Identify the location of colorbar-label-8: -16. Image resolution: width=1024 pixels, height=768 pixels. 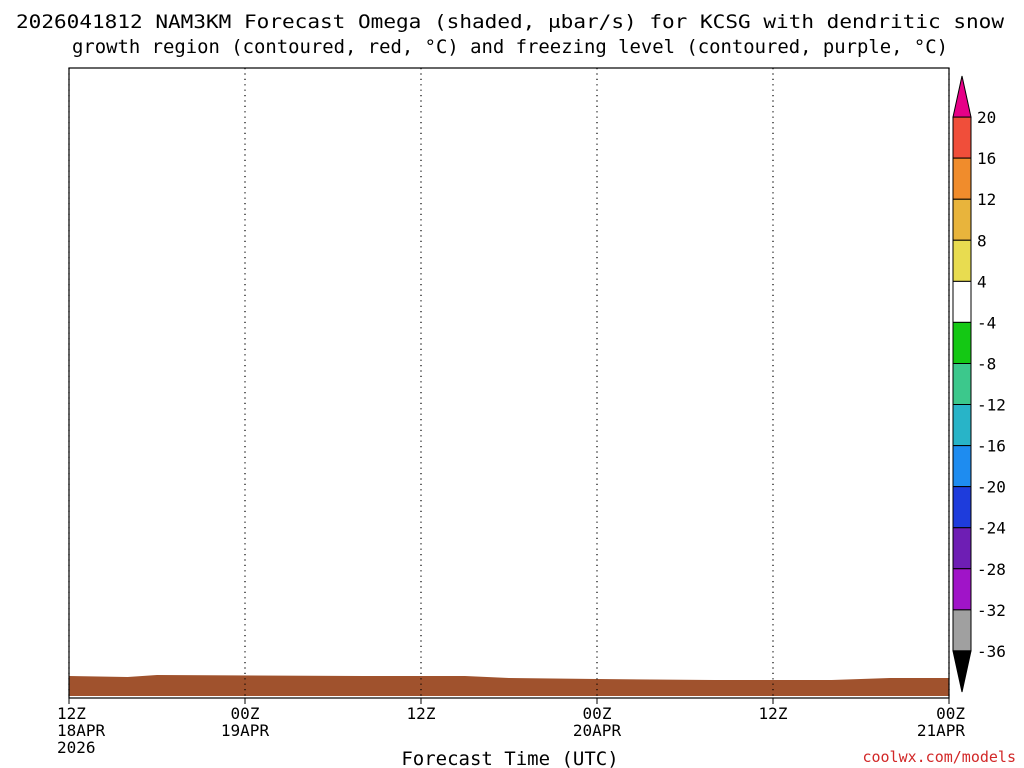
(991, 446).